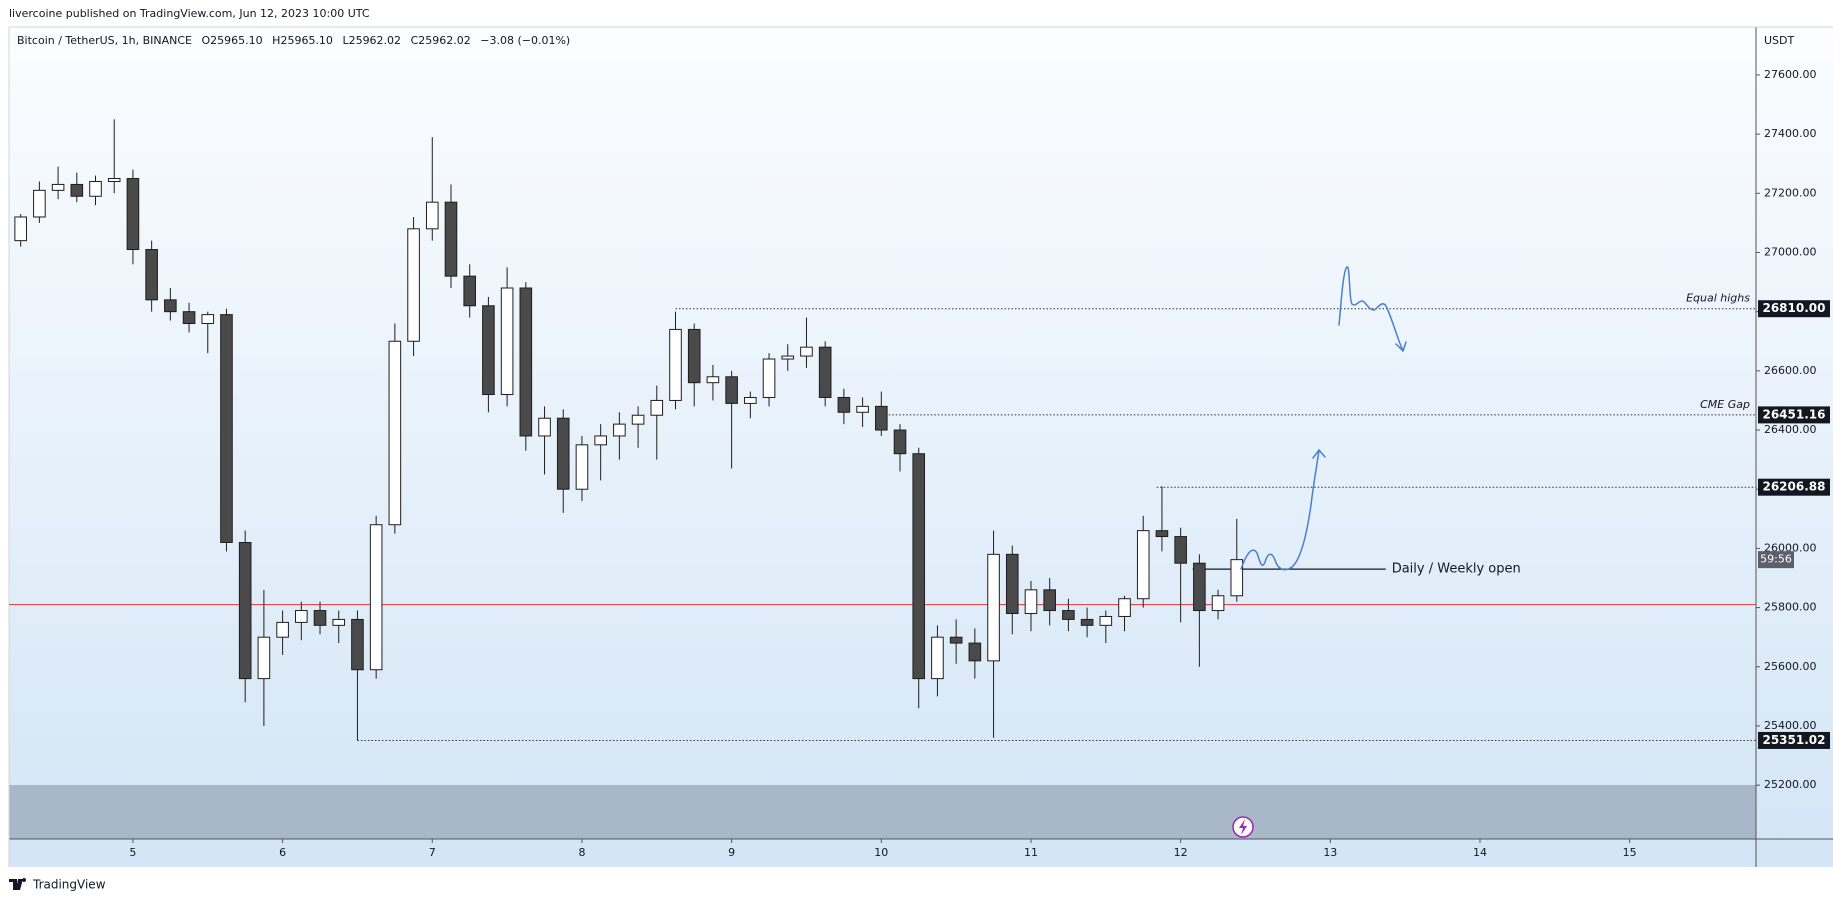 Image resolution: width=1833 pixels, height=907 pixels. What do you see at coordinates (104, 40) in the screenshot?
I see `symbol: Bitcoin / TetherUS, 1h, BINANCE` at bounding box center [104, 40].